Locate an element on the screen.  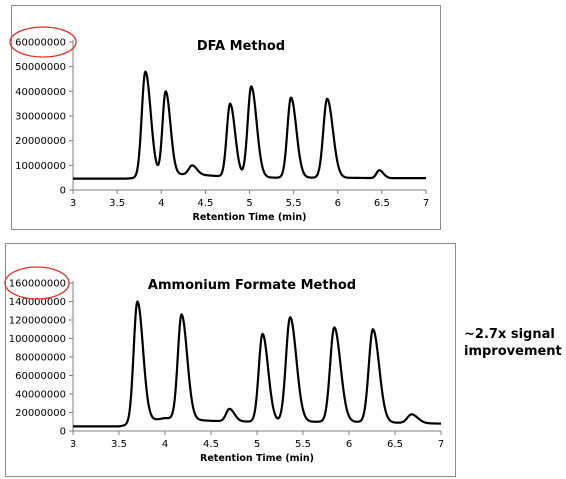
y-tick-label: 140000000 is located at coordinates (37, 302).